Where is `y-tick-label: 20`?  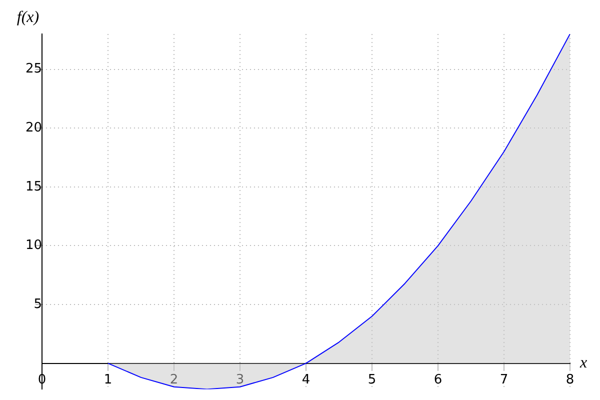
y-tick-label: 20 is located at coordinates (33, 128).